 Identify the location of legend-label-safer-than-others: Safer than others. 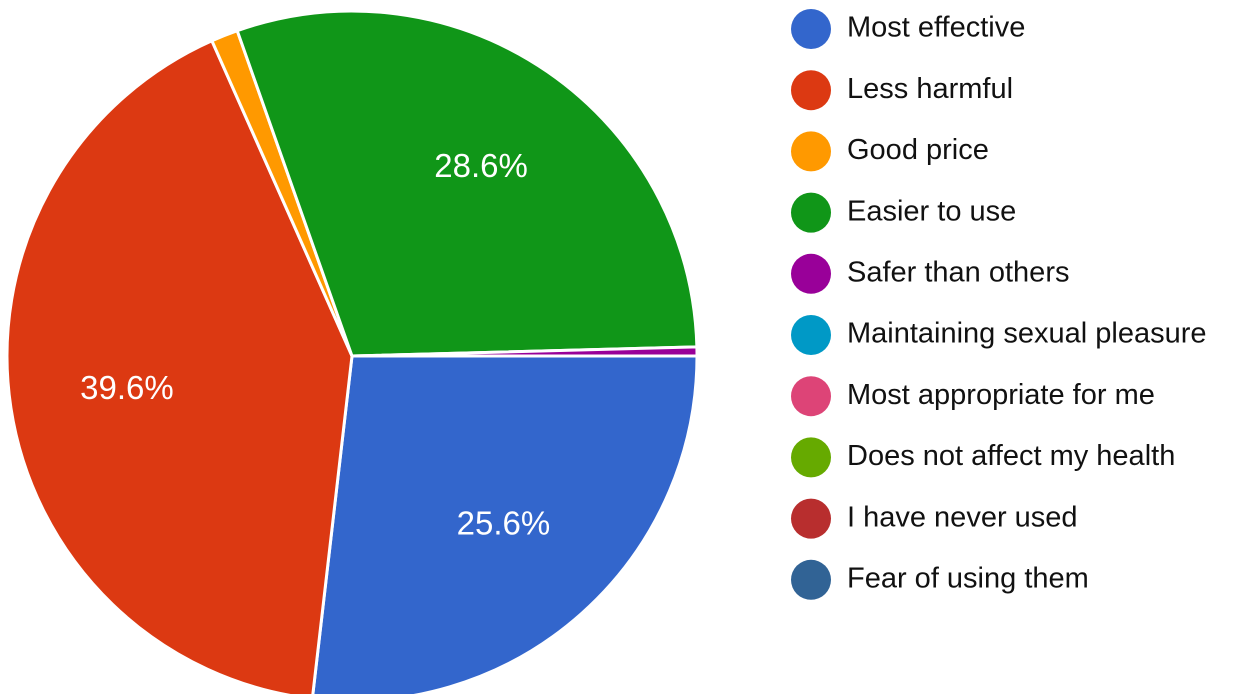
(958, 272).